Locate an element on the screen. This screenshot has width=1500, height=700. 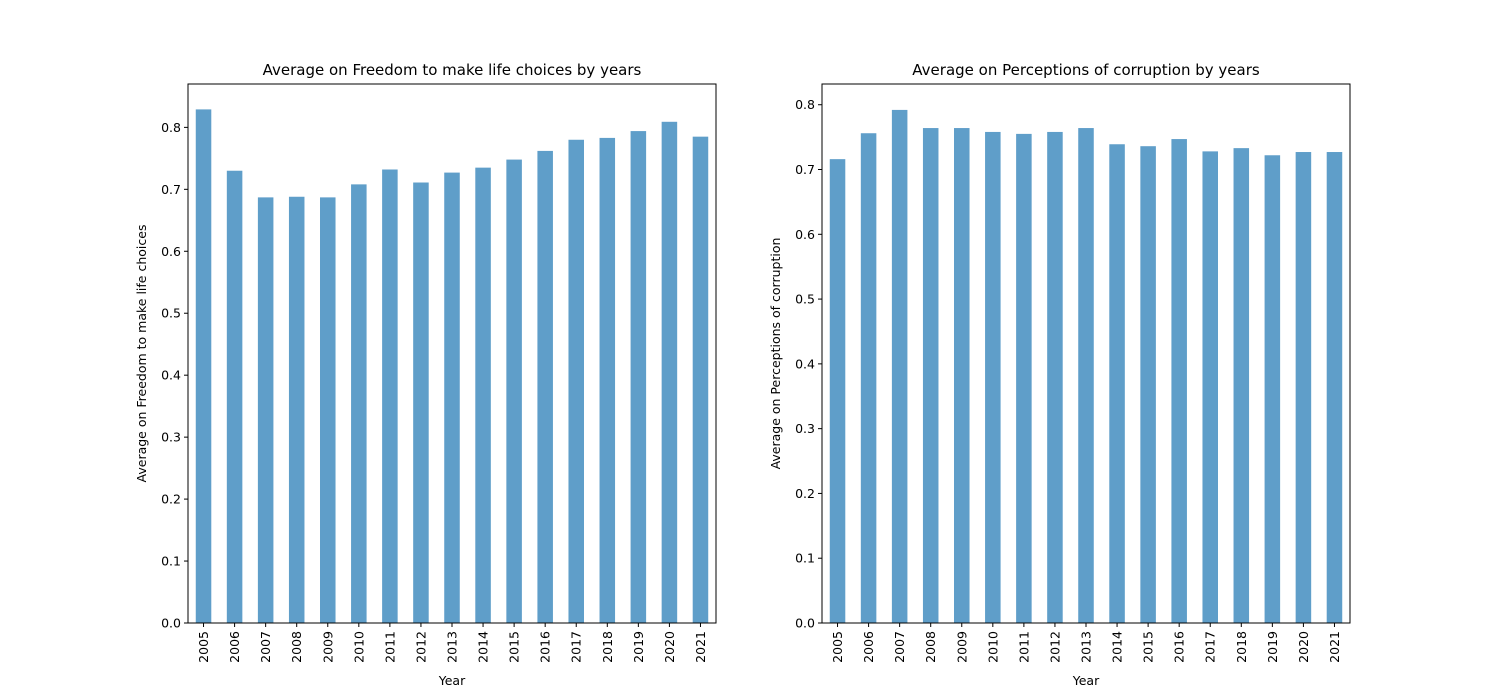
y-axis-label: Average on Freedom to make life choices is located at coordinates (141, 354).